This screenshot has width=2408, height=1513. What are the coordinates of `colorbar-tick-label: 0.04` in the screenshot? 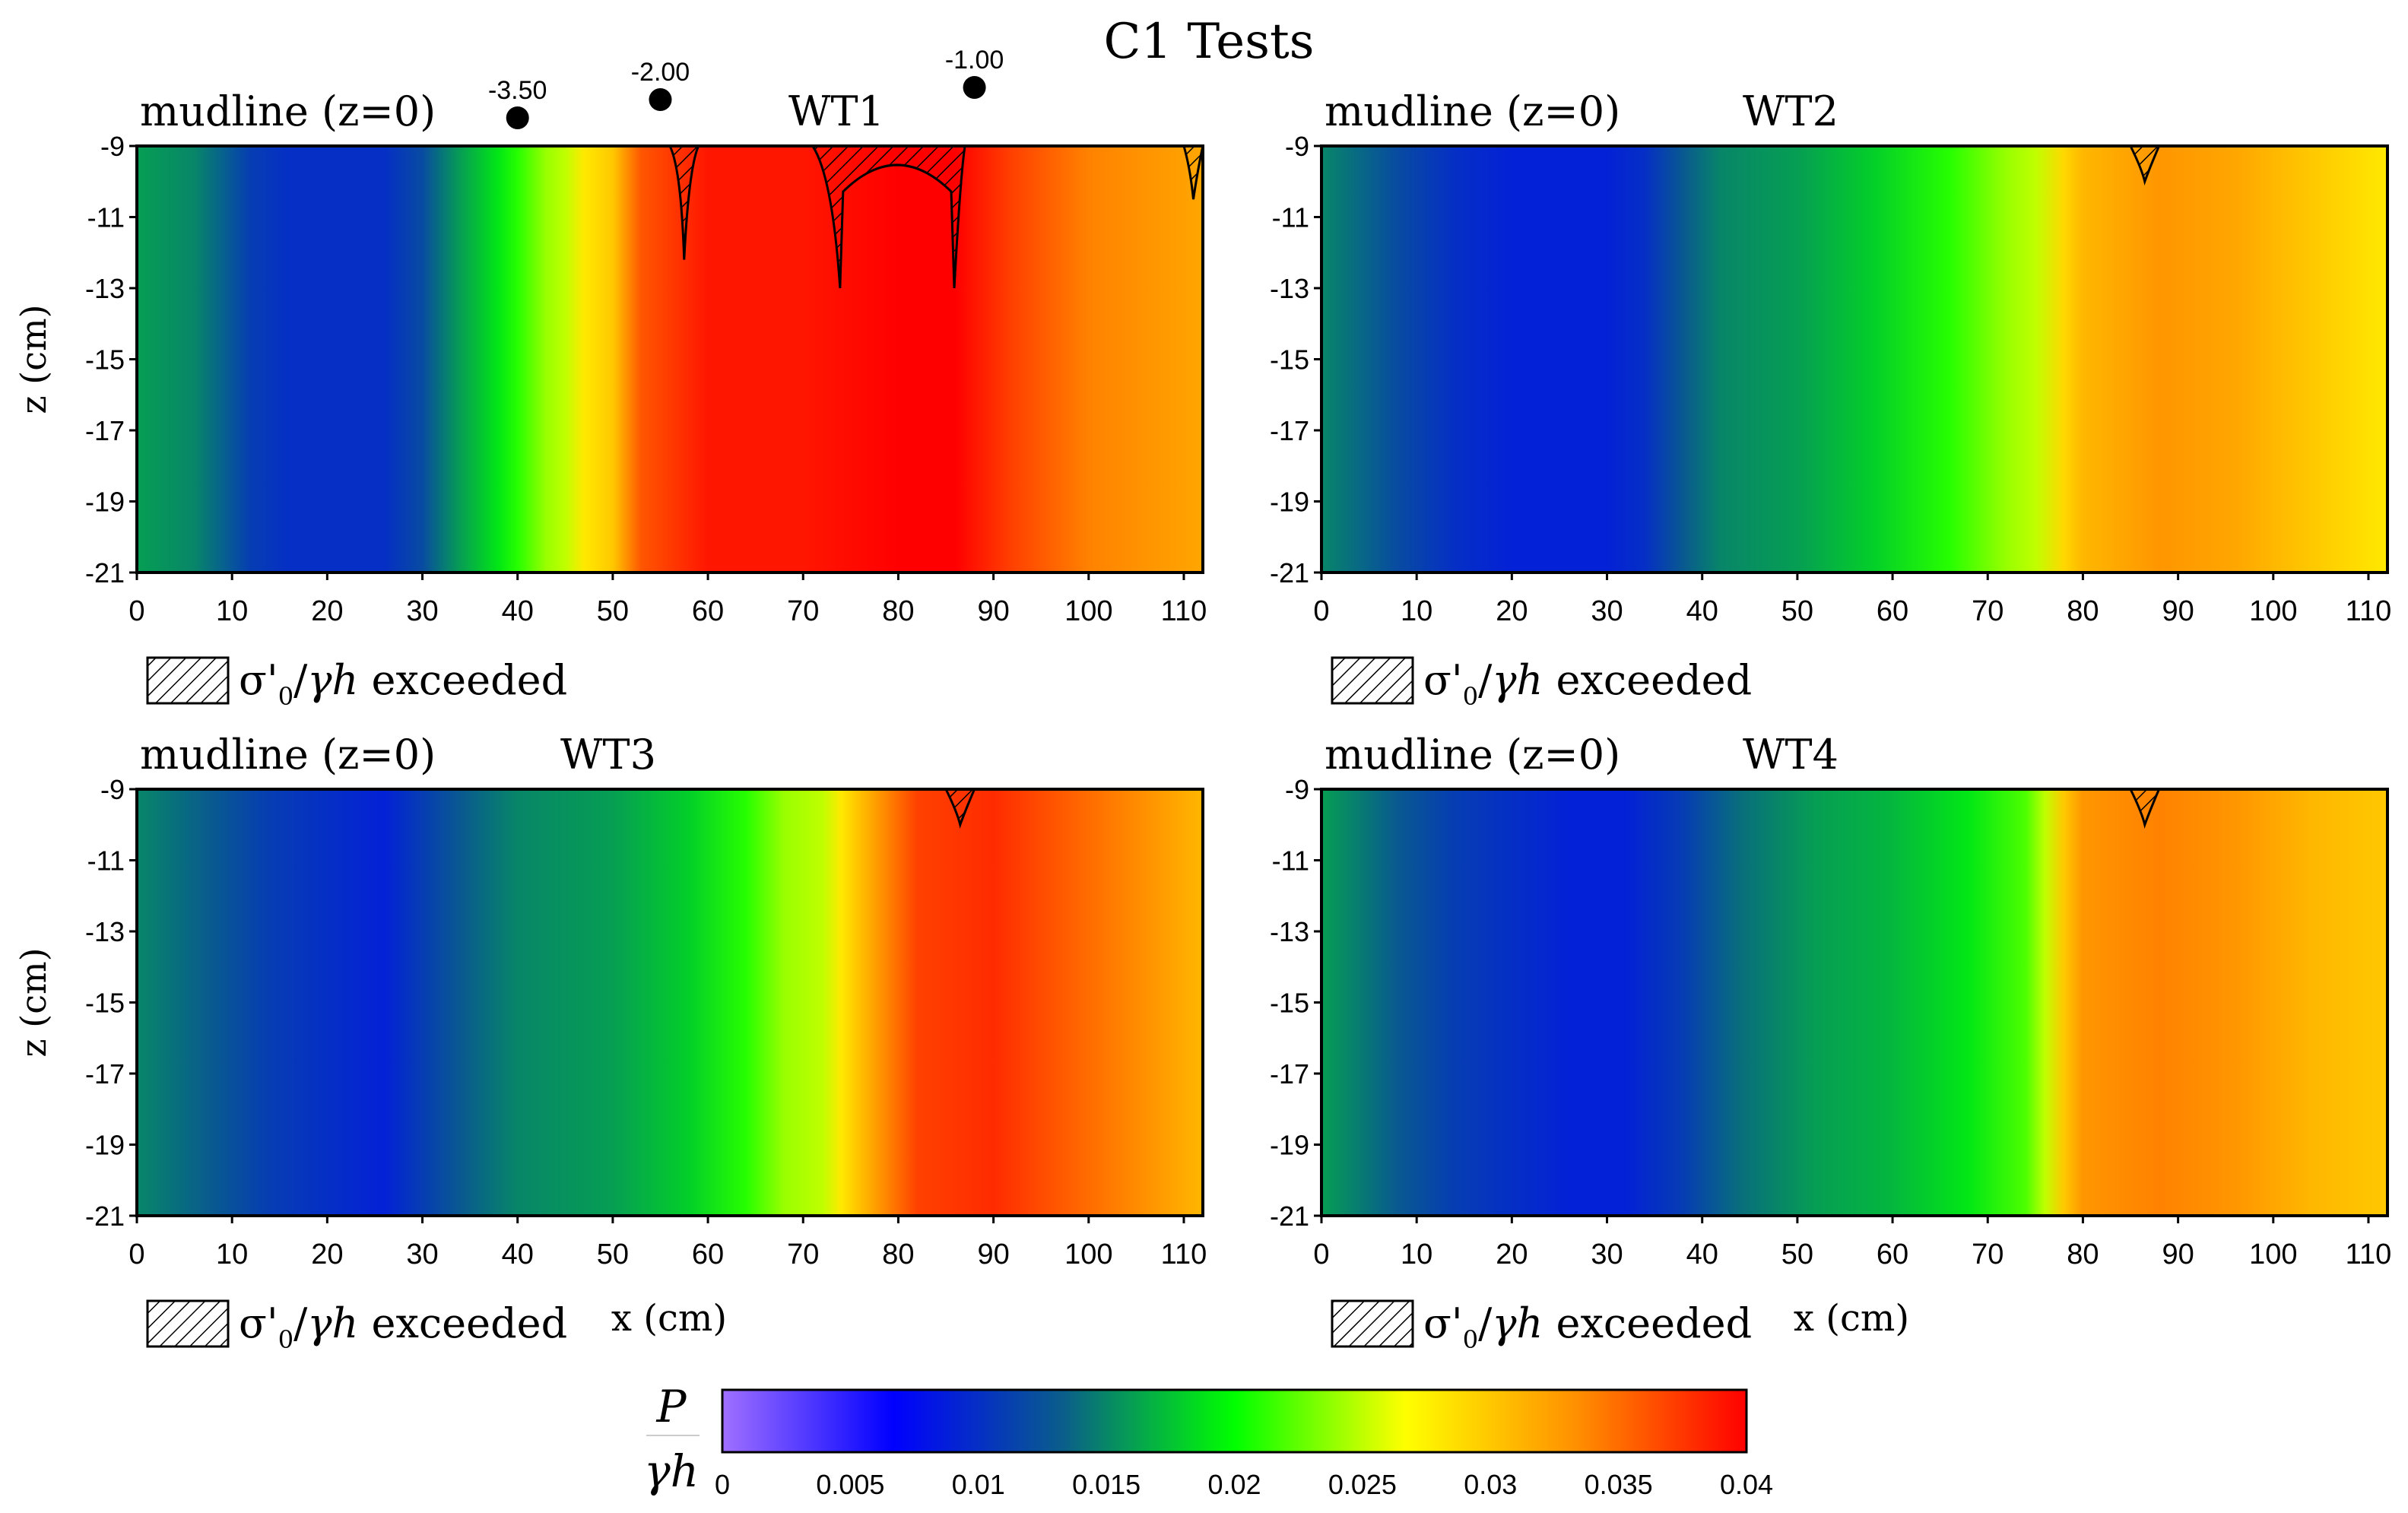 It's located at (1746, 1484).